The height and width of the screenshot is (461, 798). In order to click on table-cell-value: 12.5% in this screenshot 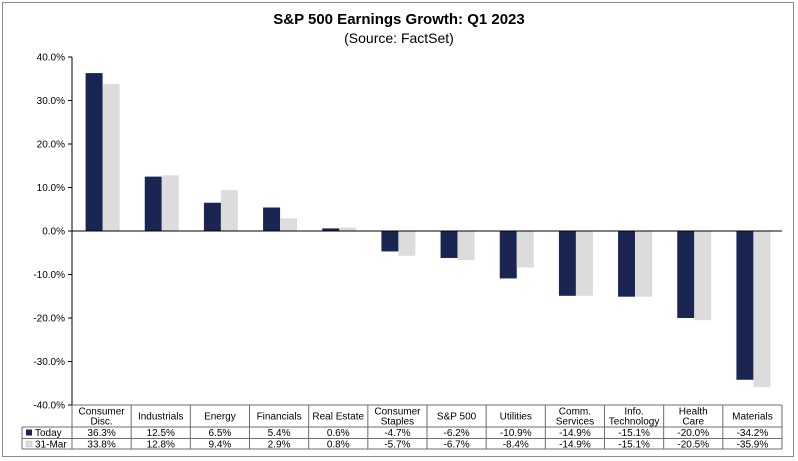, I will do `click(161, 433)`.